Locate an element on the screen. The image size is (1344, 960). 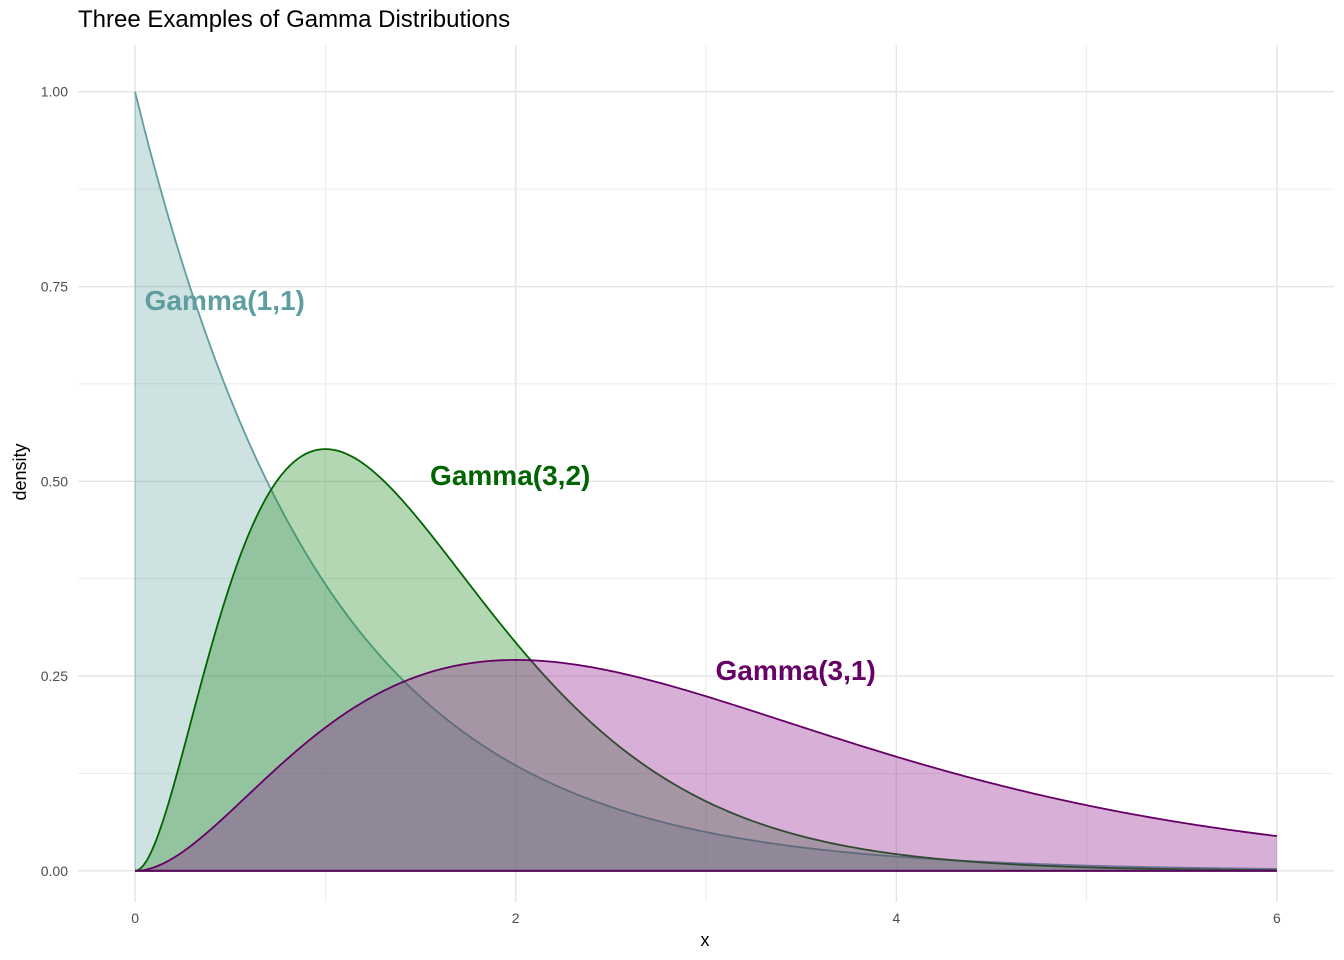
x-tick-label: 2 is located at coordinates (516, 918).